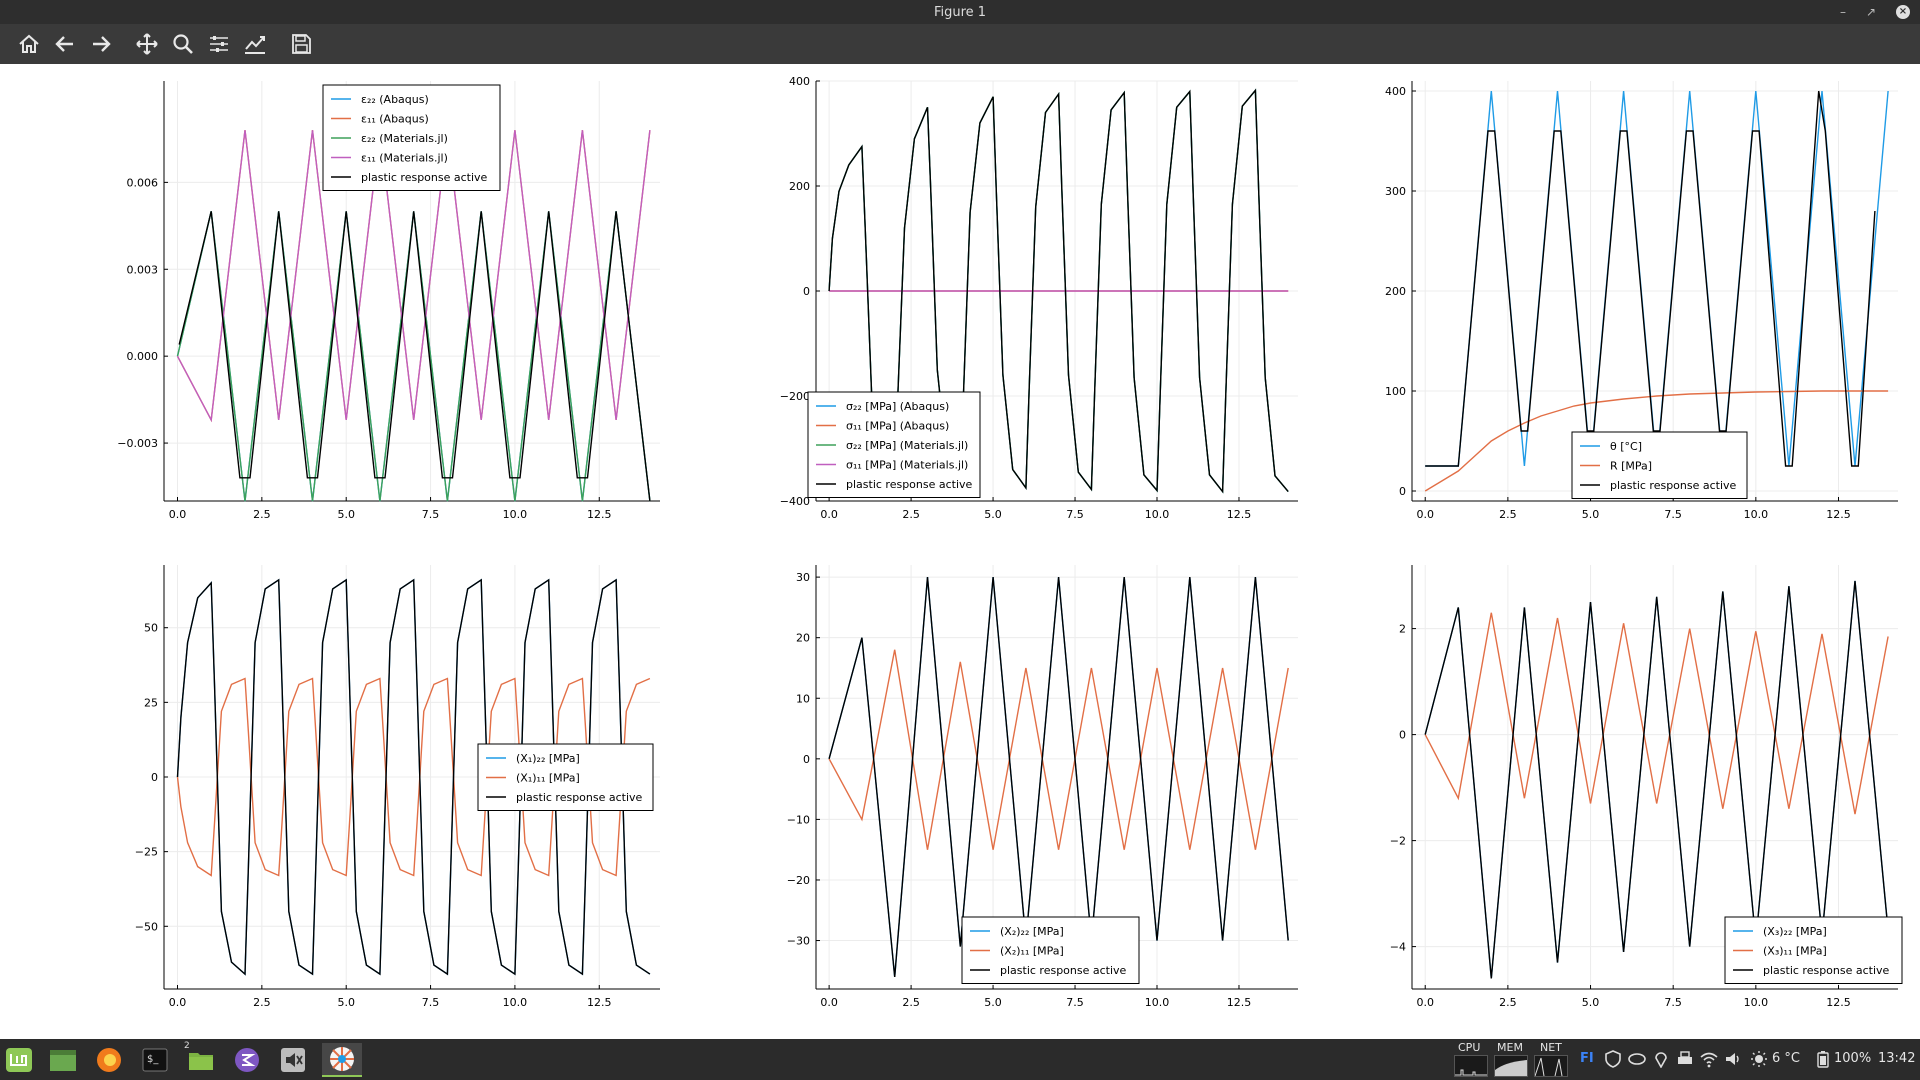  I want to click on y-tick-label: 2, so click(1402, 629).